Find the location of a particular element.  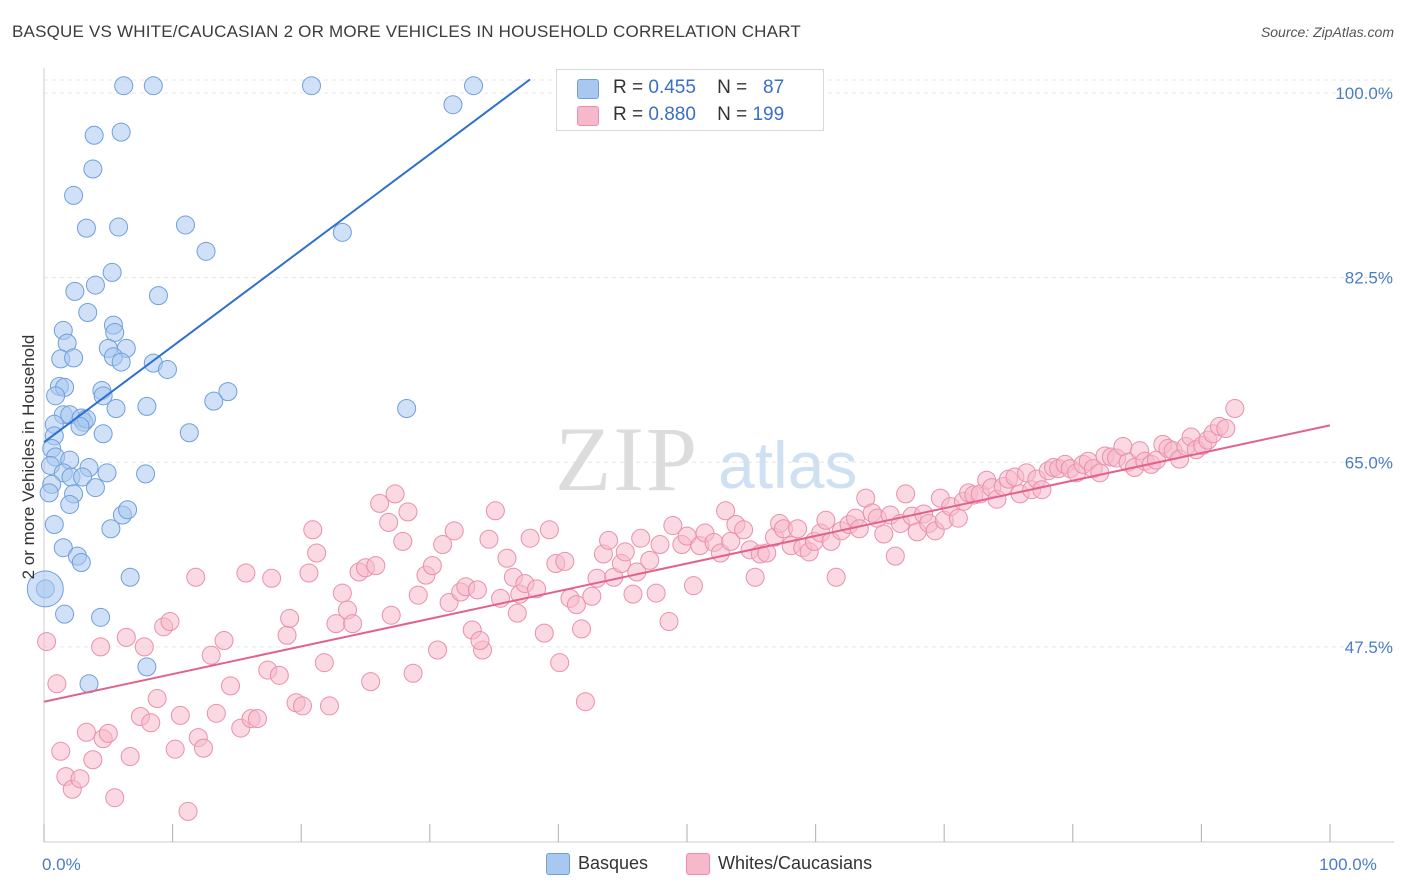

bottom-white-swatch is located at coordinates (698, 864).